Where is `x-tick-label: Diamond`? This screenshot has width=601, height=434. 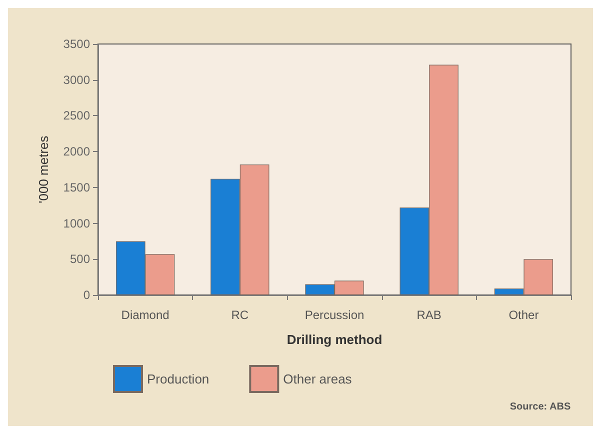 x-tick-label: Diamond is located at coordinates (145, 315).